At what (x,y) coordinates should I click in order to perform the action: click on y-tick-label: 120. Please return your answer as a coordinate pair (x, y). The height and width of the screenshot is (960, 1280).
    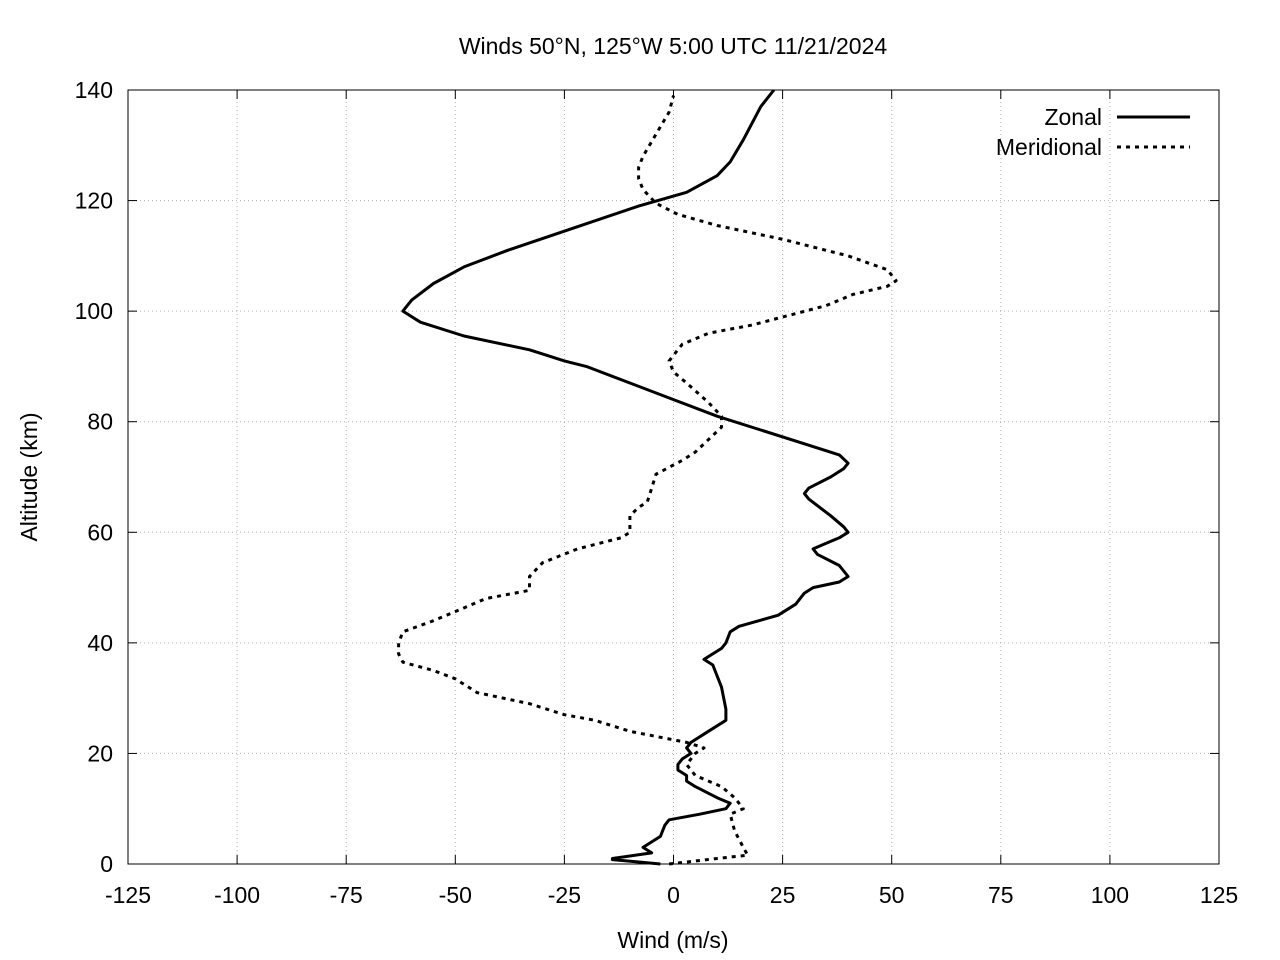
    Looking at the image, I should click on (94, 201).